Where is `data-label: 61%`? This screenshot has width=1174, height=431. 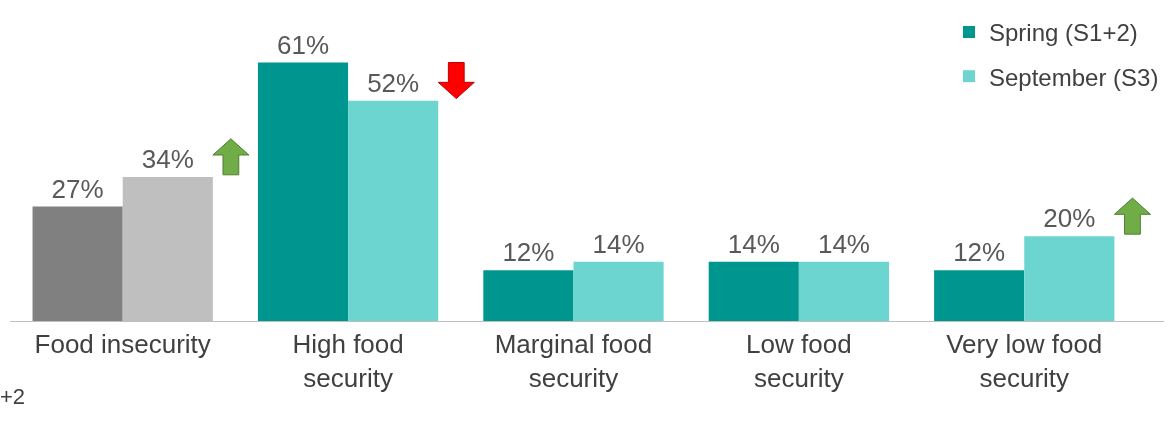
data-label: 61% is located at coordinates (303, 44).